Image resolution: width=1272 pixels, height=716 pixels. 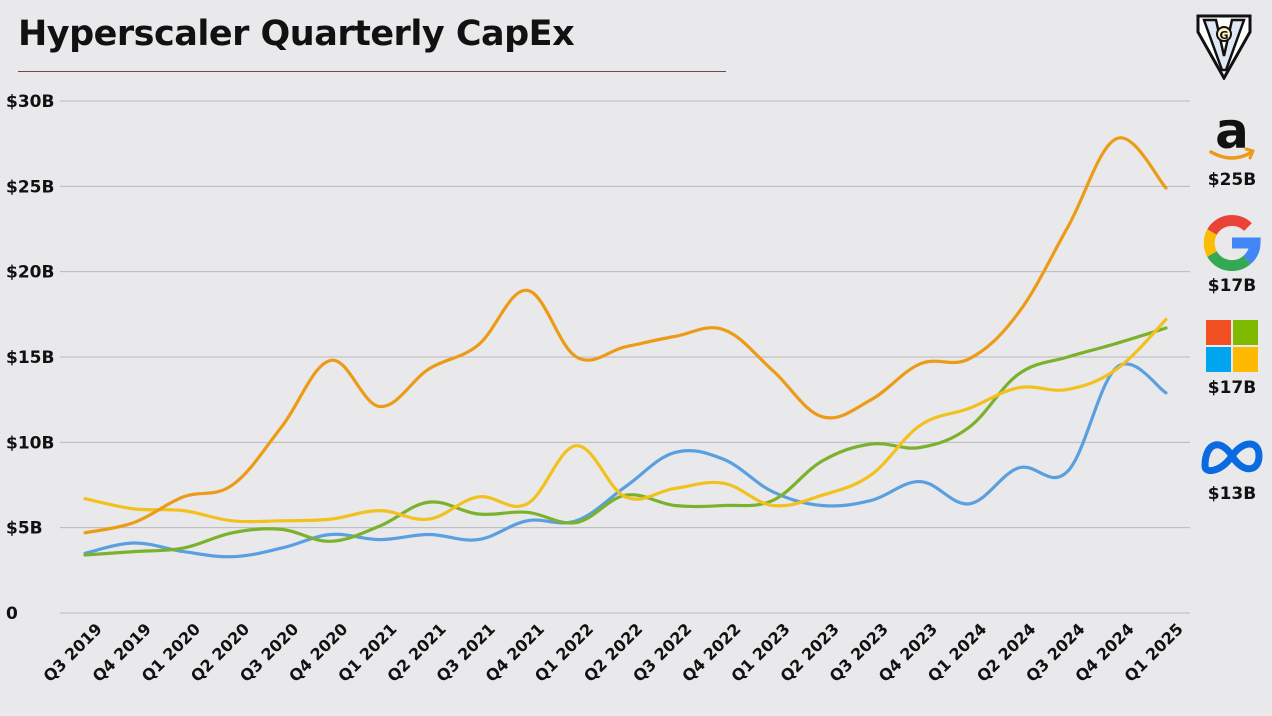 I want to click on legend-value-google: $17B, so click(x=1232, y=286).